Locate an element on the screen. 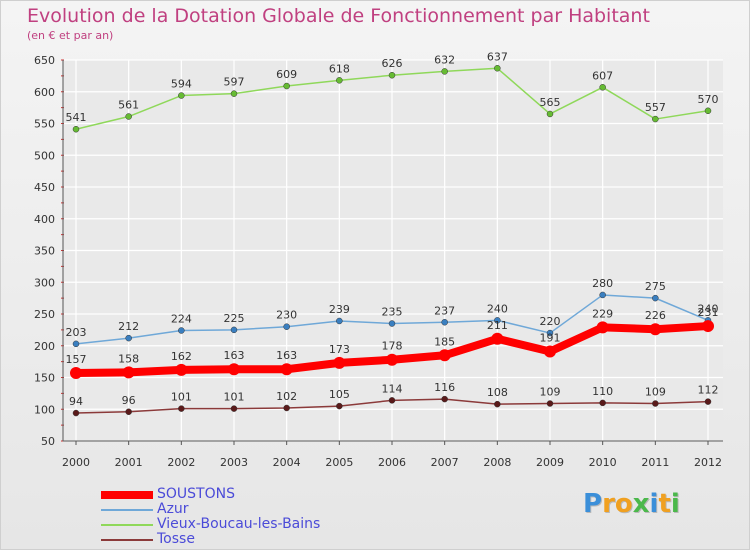  data-label-vieux-boucau-les-bains: 618 is located at coordinates (339, 68).